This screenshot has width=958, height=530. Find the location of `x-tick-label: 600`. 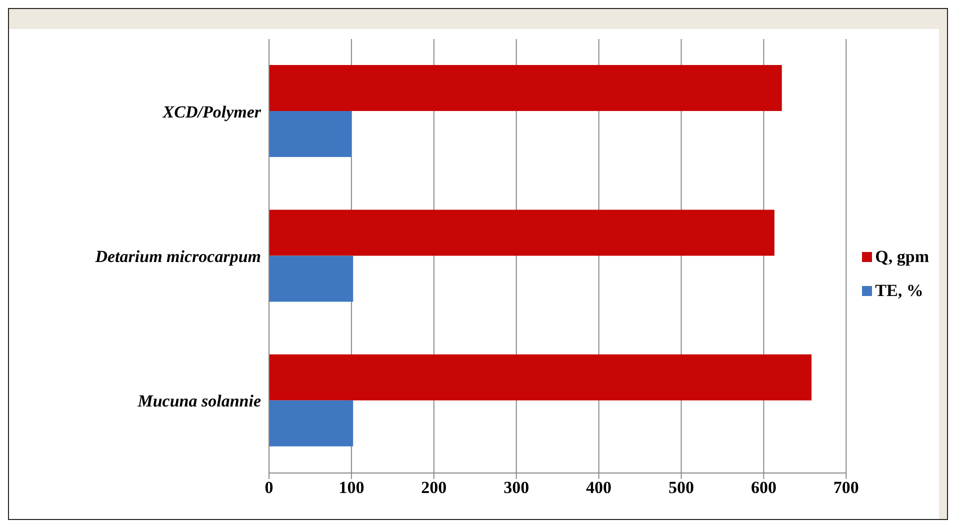

x-tick-label: 600 is located at coordinates (763, 488).